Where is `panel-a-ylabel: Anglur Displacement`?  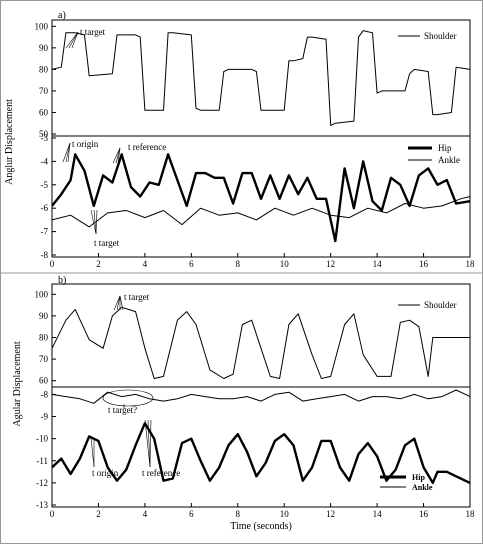
panel-a-ylabel: Anglur Displacement is located at coordinates (9, 142).